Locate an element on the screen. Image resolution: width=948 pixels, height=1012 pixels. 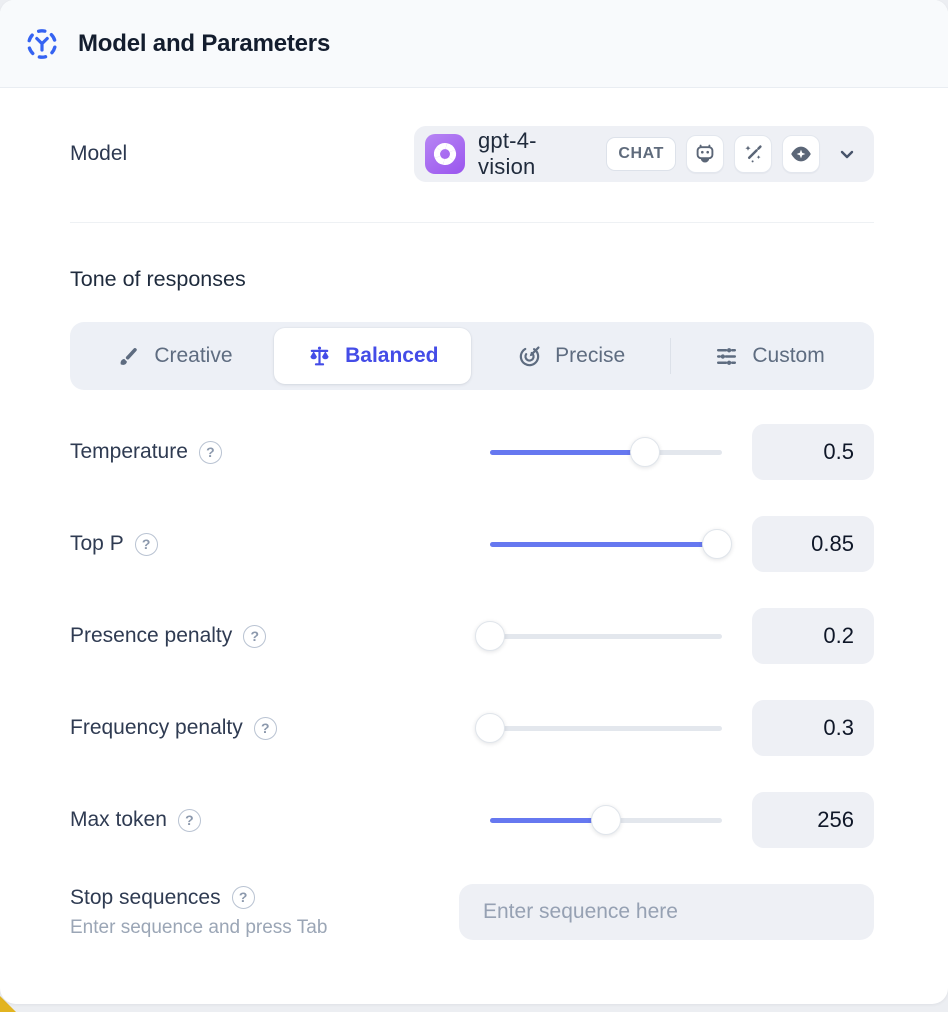
param-label: Presence penalty is located at coordinates (151, 635).